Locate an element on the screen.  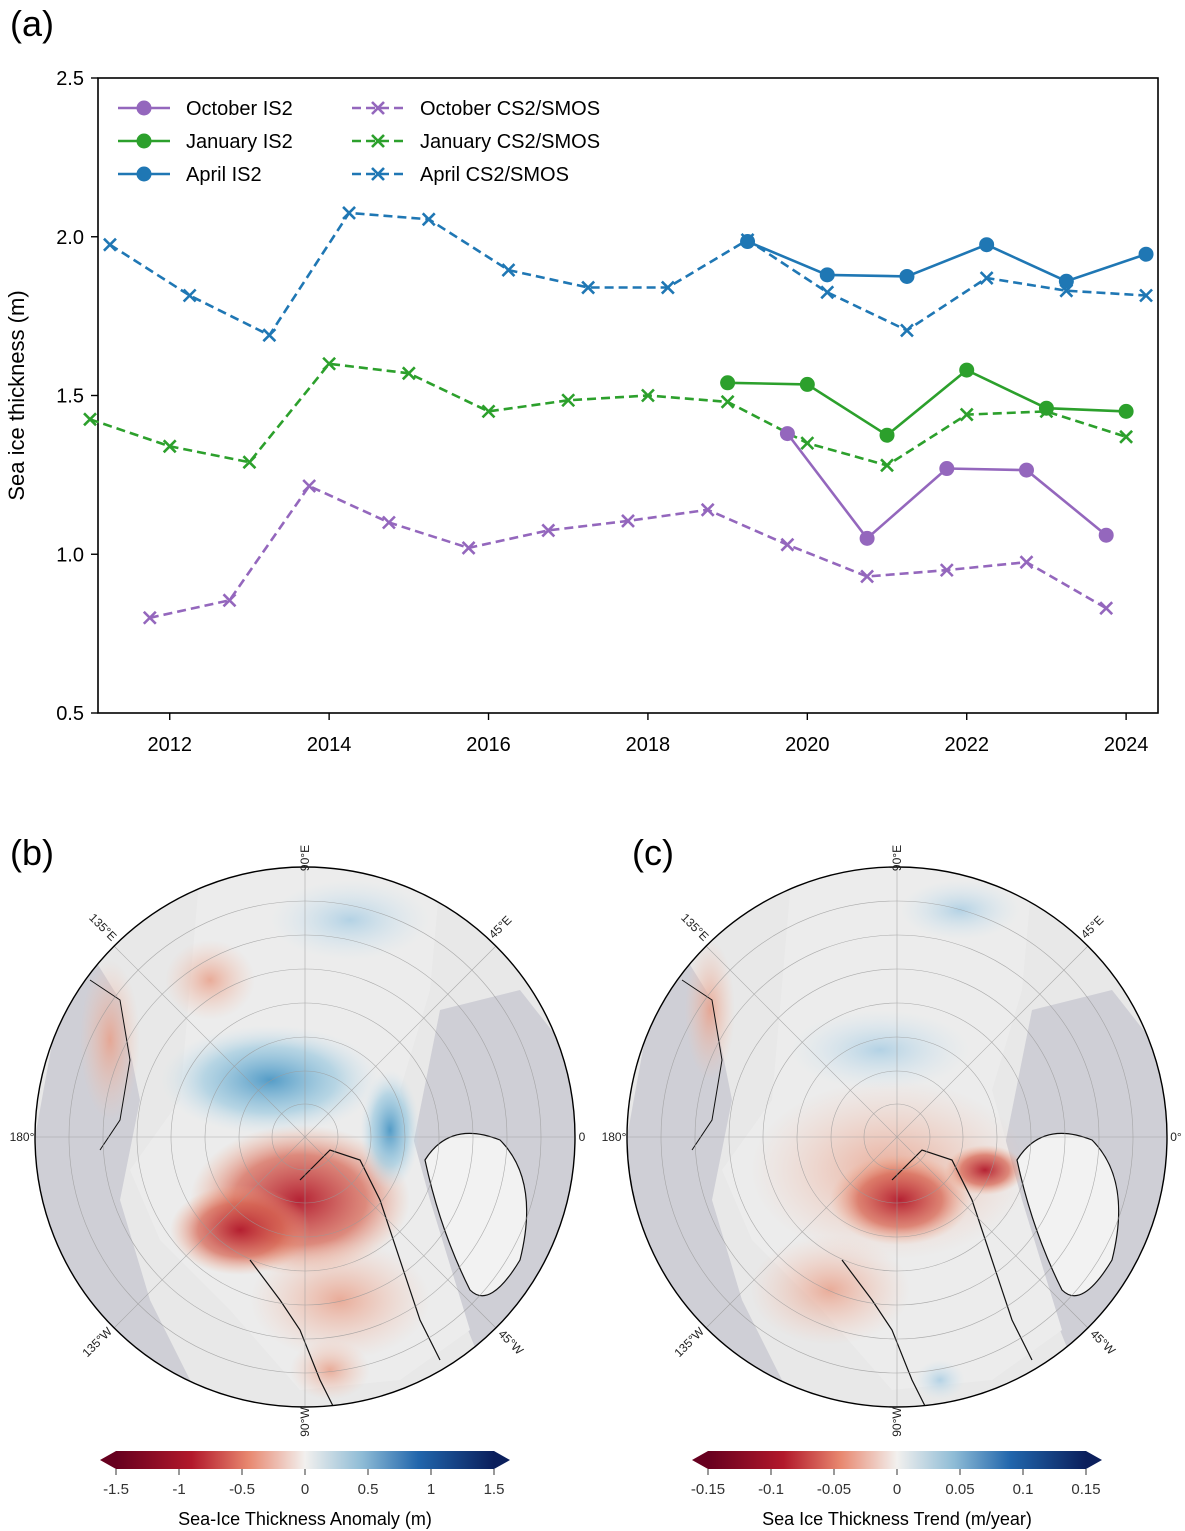
colorbar-tick-label: 0.05 is located at coordinates (959, 1489).